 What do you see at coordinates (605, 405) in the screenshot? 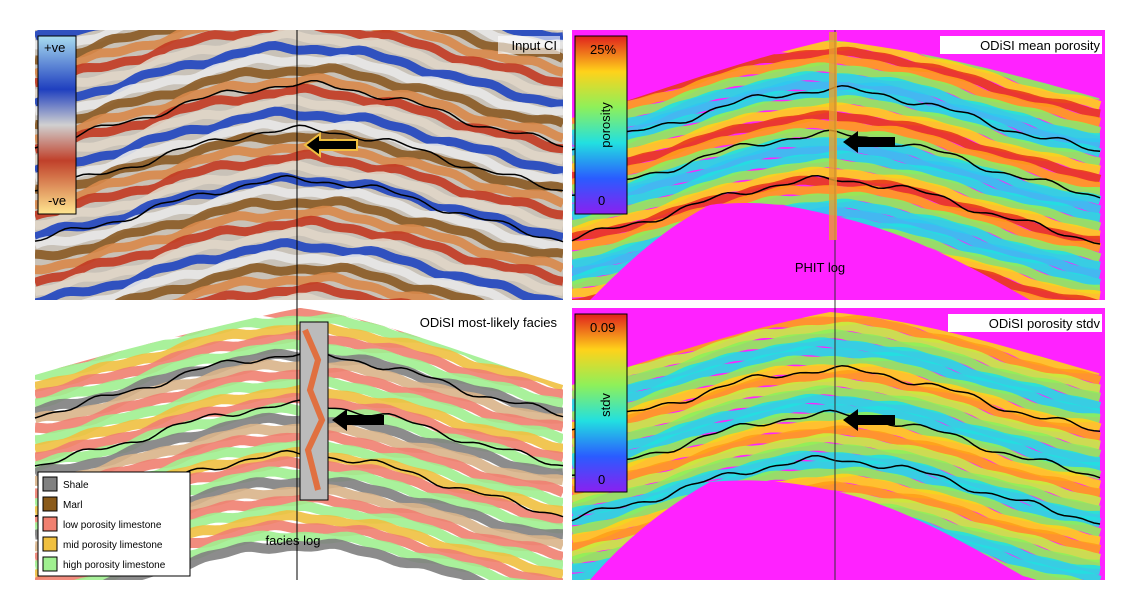
I see `colorbar-label: stdv` at bounding box center [605, 405].